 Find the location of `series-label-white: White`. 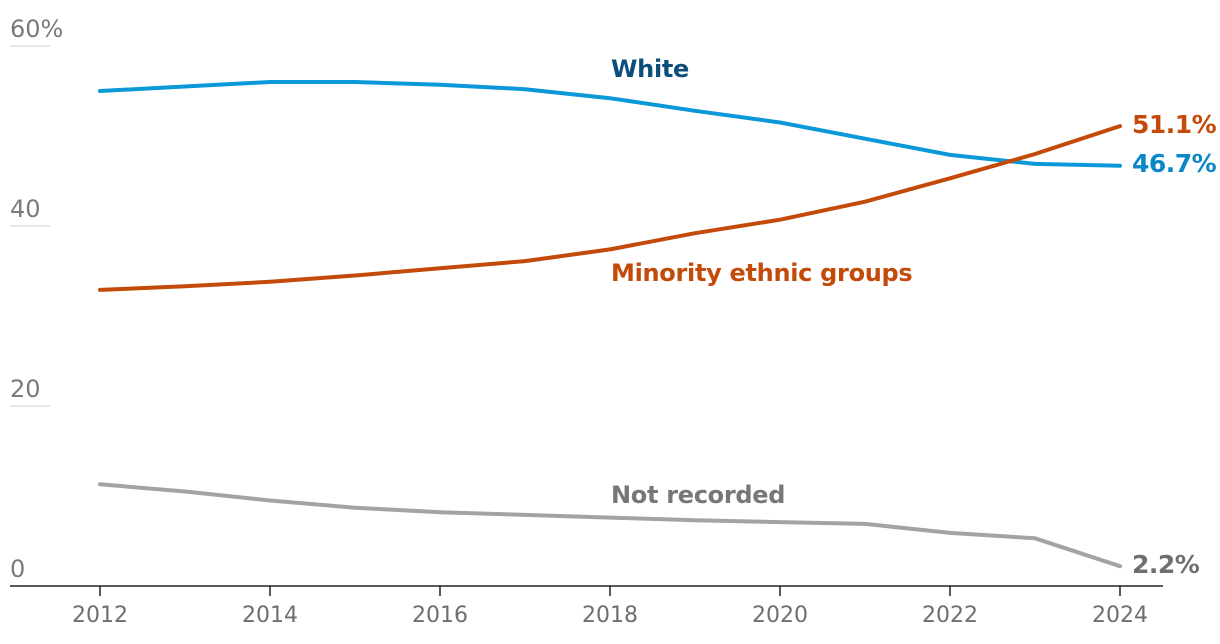

series-label-white: White is located at coordinates (650, 69).